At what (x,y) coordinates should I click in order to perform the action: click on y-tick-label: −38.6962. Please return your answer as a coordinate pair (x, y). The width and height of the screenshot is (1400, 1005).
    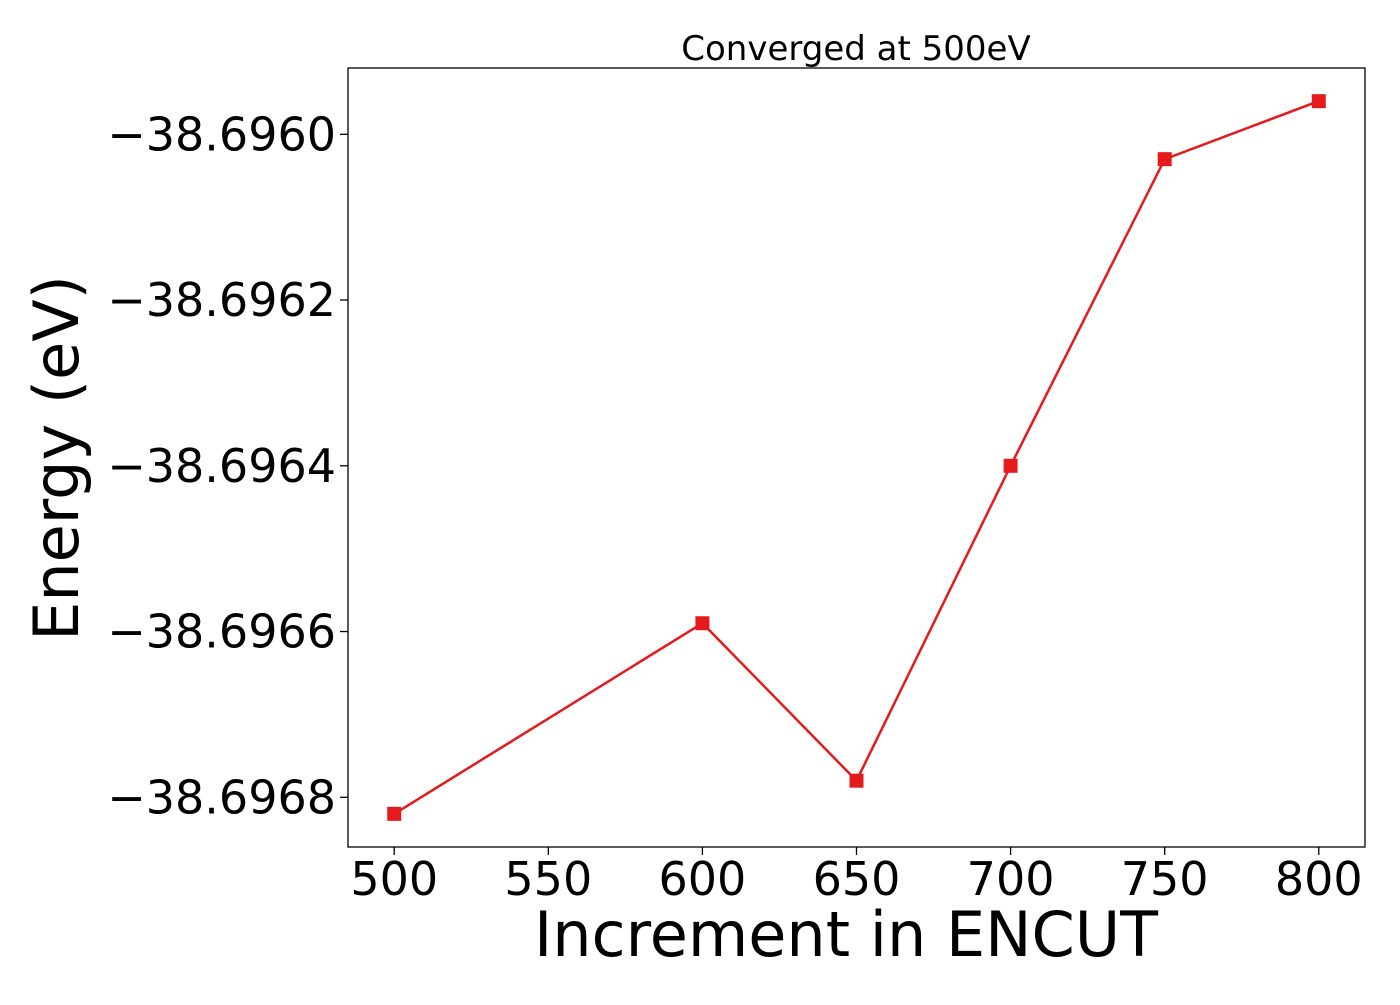
    Looking at the image, I should click on (221, 300).